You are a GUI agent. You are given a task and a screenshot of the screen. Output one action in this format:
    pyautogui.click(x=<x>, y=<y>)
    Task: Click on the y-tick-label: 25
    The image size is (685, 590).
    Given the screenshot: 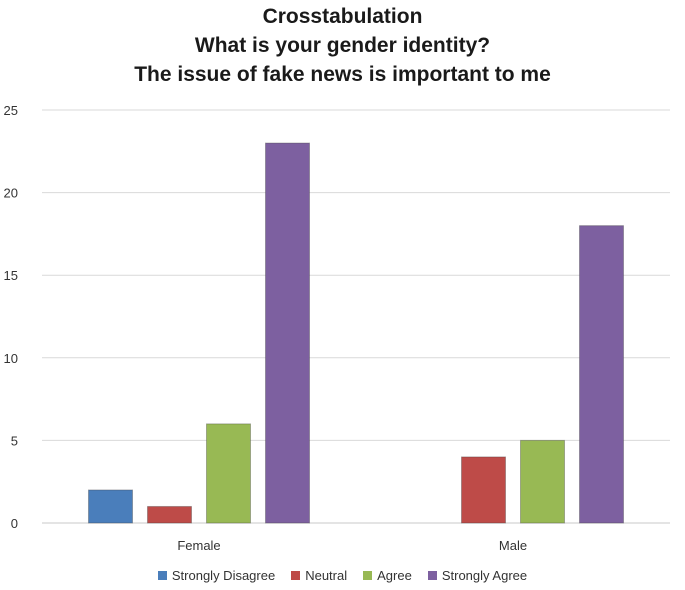 What is the action you would take?
    pyautogui.click(x=11, y=110)
    